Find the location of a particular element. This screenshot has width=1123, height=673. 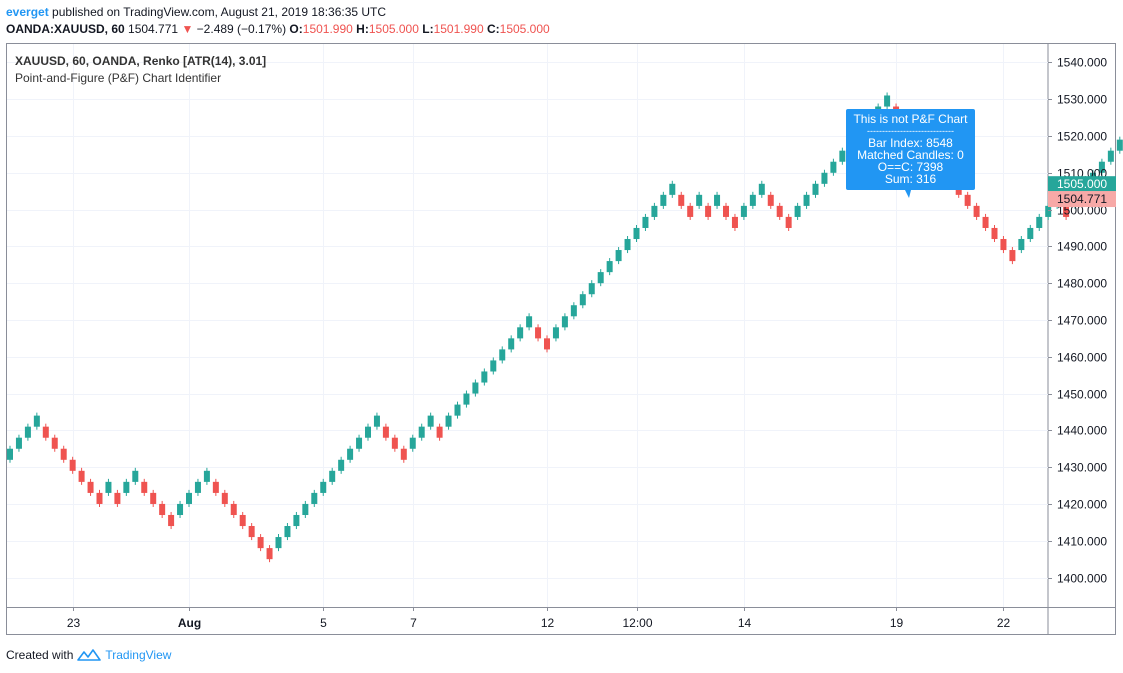

y-tick-label: 1540.000 is located at coordinates (1082, 63).